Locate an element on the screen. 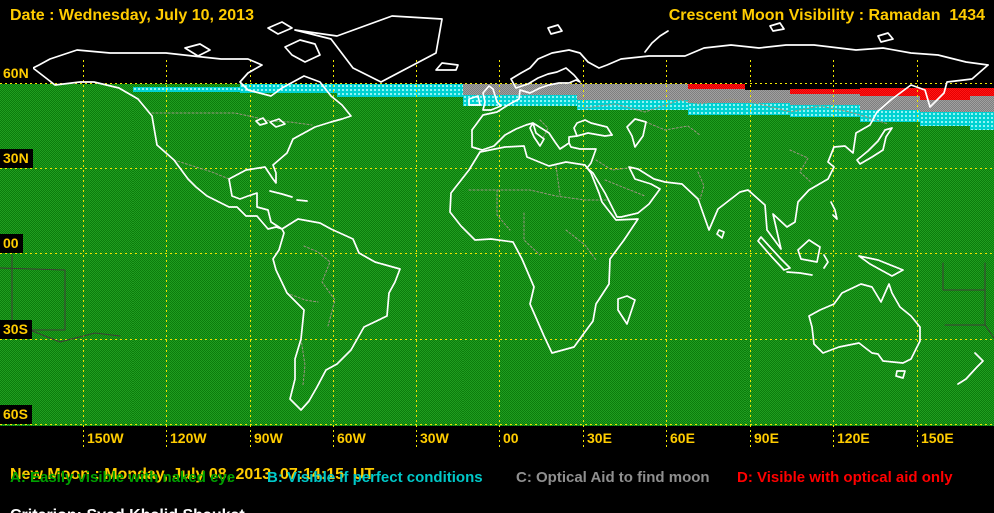 Image resolution: width=994 pixels, height=513 pixels. lat-label: 60N is located at coordinates (16, 73).